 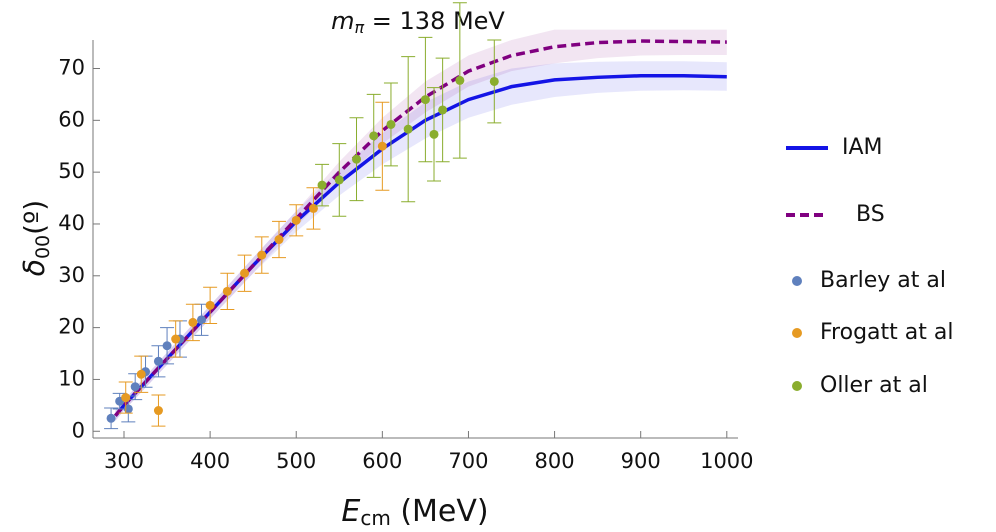 I want to click on x-tick-label: 500, so click(x=296, y=461).